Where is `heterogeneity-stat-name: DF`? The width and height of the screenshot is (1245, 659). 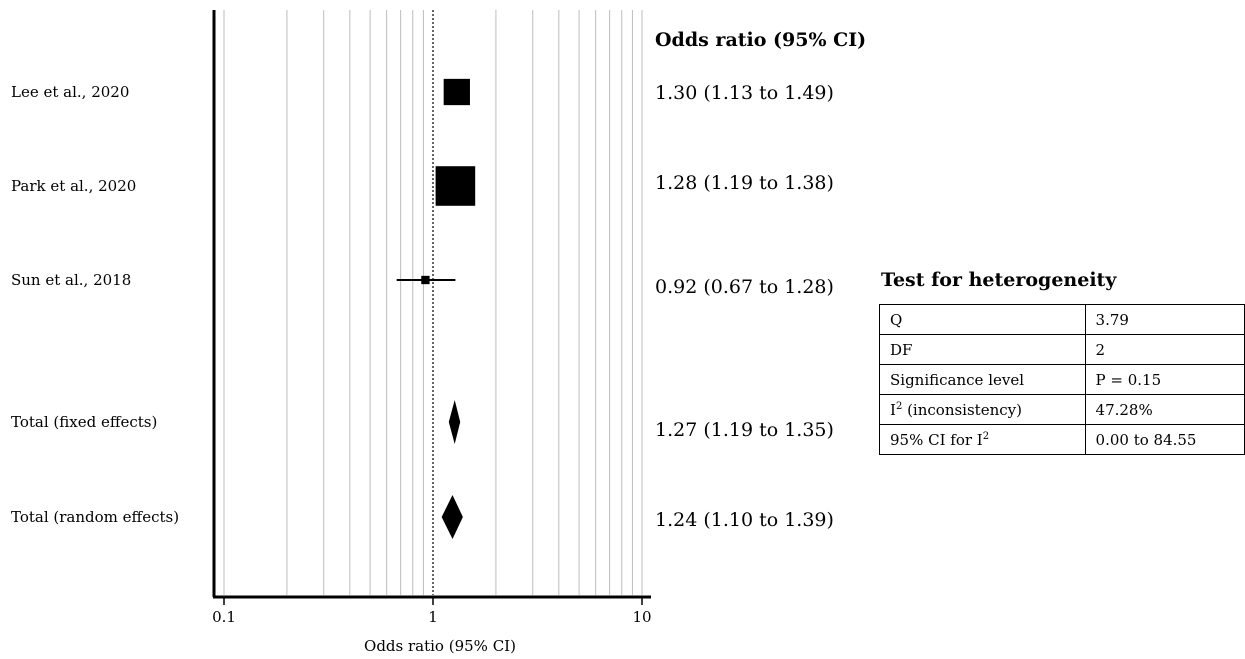 heterogeneity-stat-name: DF is located at coordinates (982, 349).